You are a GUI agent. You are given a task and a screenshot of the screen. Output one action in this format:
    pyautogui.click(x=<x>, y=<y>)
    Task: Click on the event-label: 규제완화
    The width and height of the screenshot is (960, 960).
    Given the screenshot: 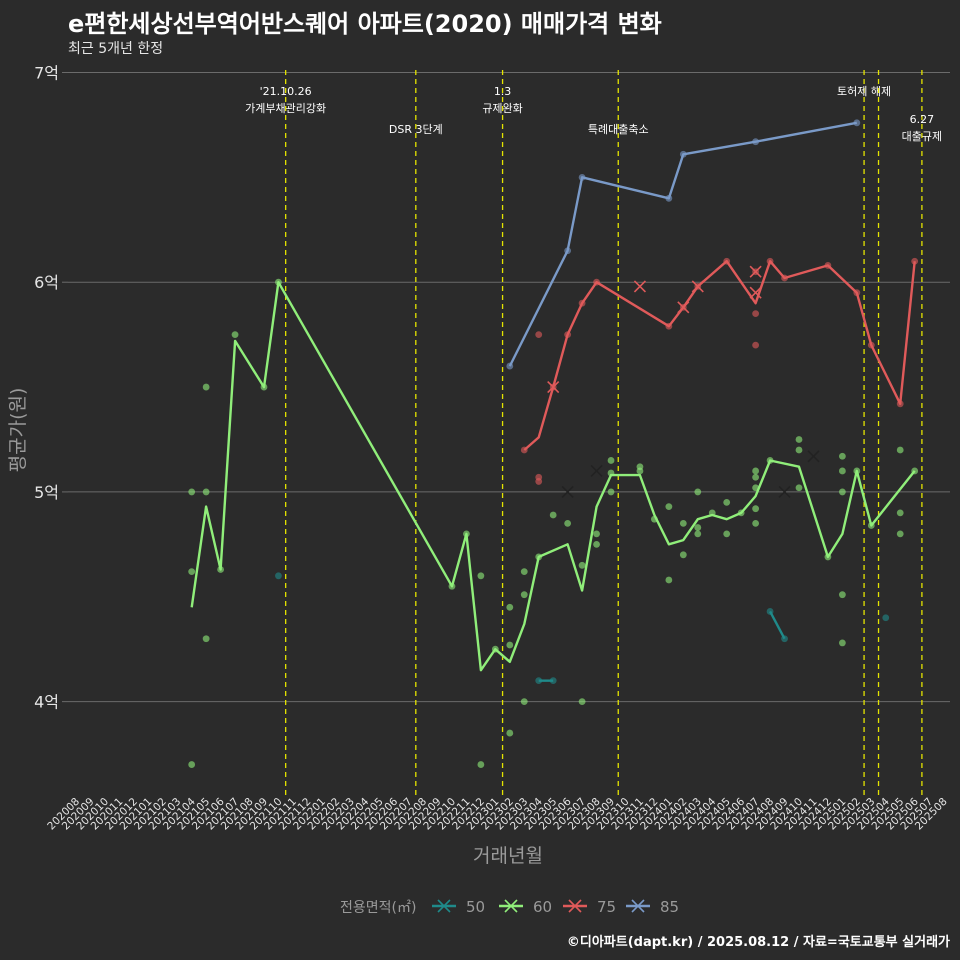 What is the action you would take?
    pyautogui.click(x=502, y=108)
    